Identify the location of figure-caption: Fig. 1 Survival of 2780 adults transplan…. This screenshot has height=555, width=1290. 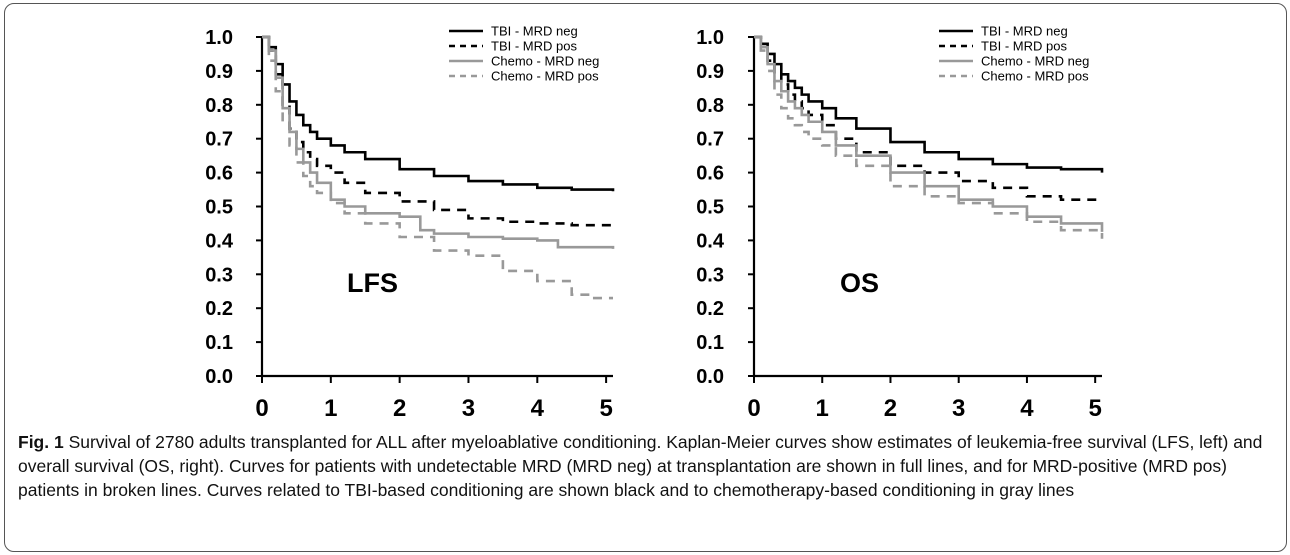
(643, 466).